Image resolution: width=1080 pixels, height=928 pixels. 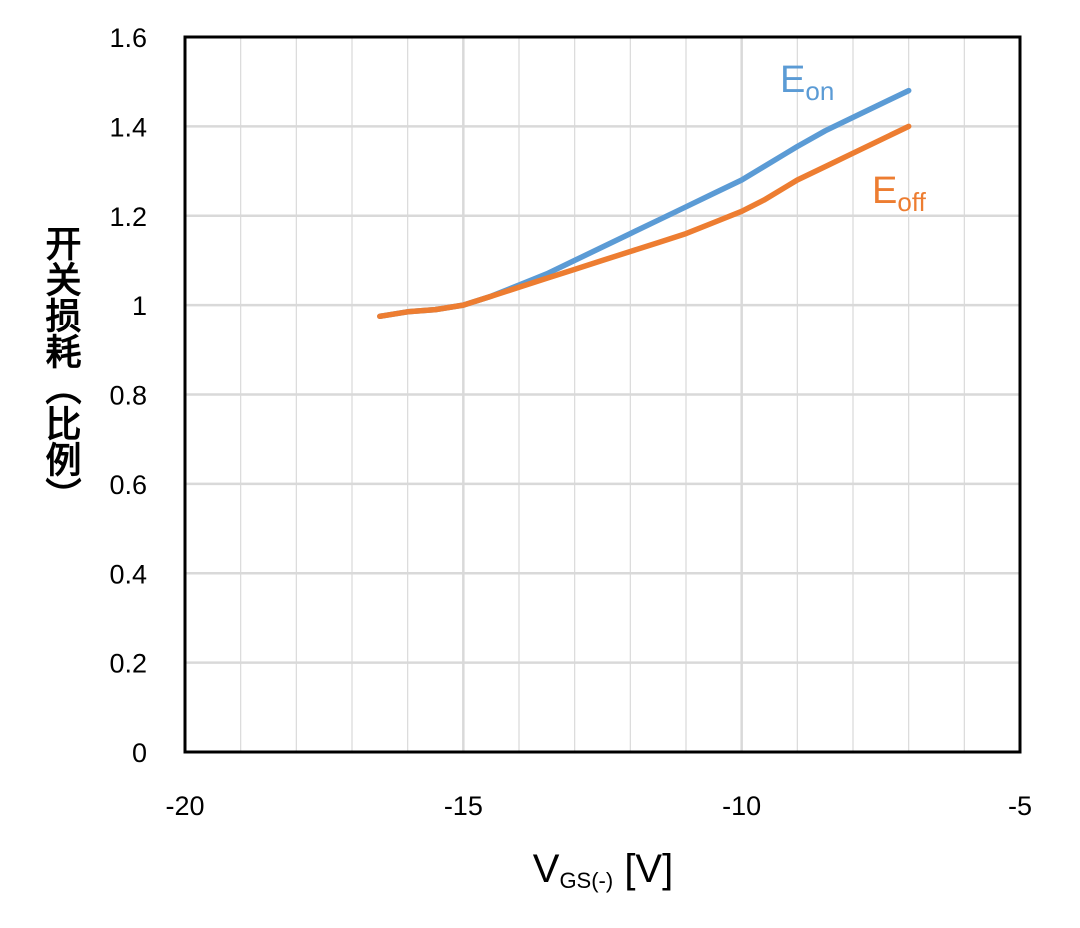 I want to click on y-tick-label: 0.8, so click(x=128, y=396).